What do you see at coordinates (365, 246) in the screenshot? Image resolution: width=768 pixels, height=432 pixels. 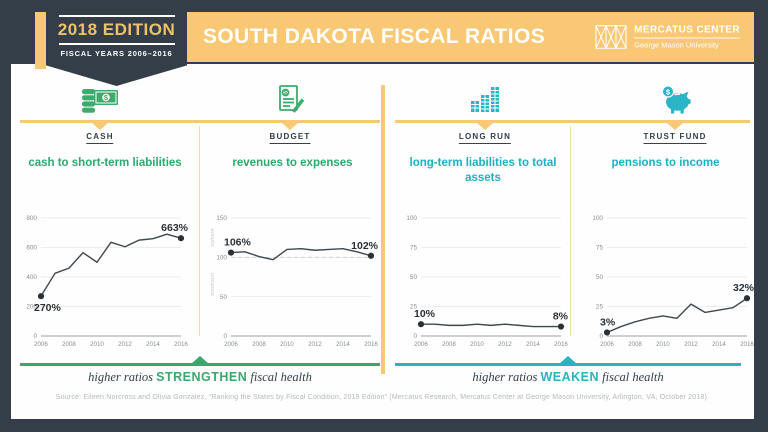 I see `svg-text: 102%` at bounding box center [365, 246].